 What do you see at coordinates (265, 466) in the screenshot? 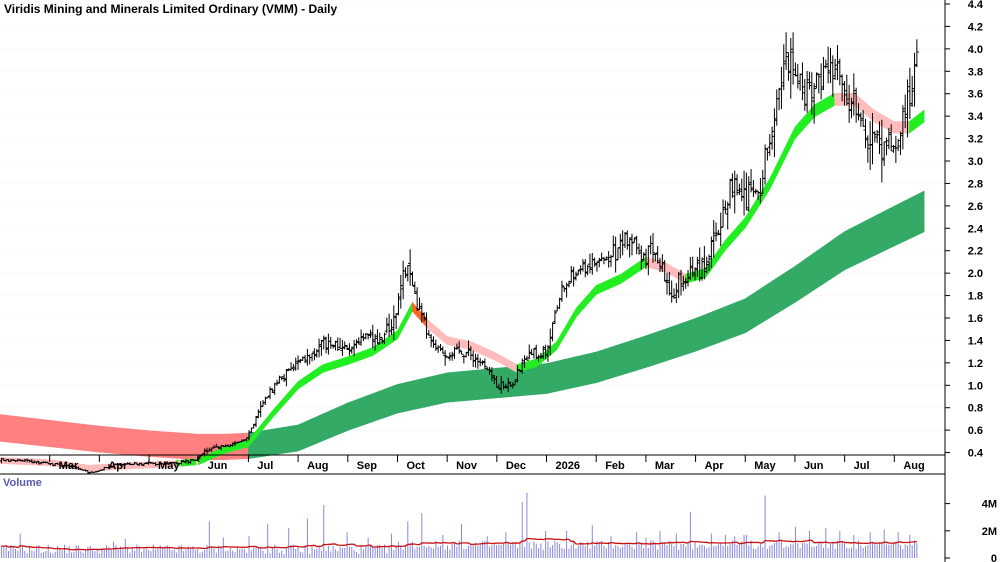
I see `month-tick-label: Jul` at bounding box center [265, 466].